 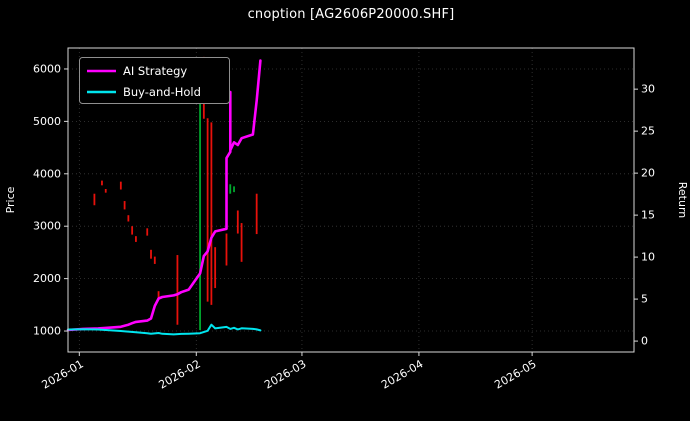 What do you see at coordinates (515, 374) in the screenshot?
I see `date-tick-label: 2026-05` at bounding box center [515, 374].